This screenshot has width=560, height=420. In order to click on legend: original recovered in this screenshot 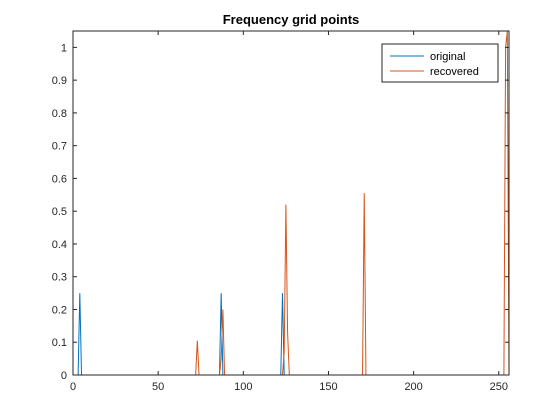, I will do `click(440, 63)`.